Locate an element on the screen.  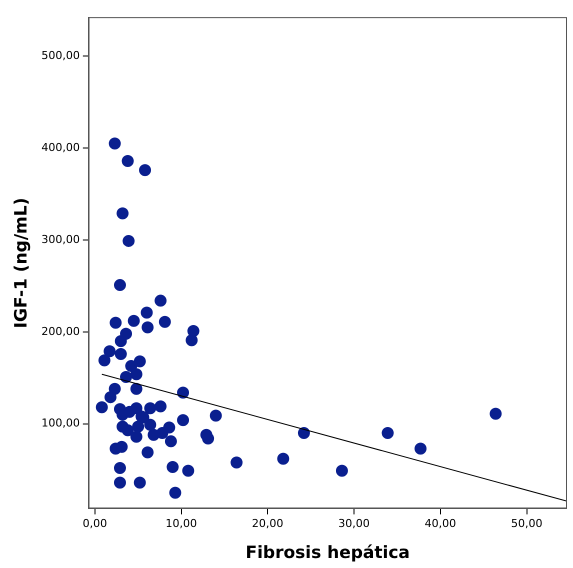
x-tick-label: 40,00 is located at coordinates (440, 523).